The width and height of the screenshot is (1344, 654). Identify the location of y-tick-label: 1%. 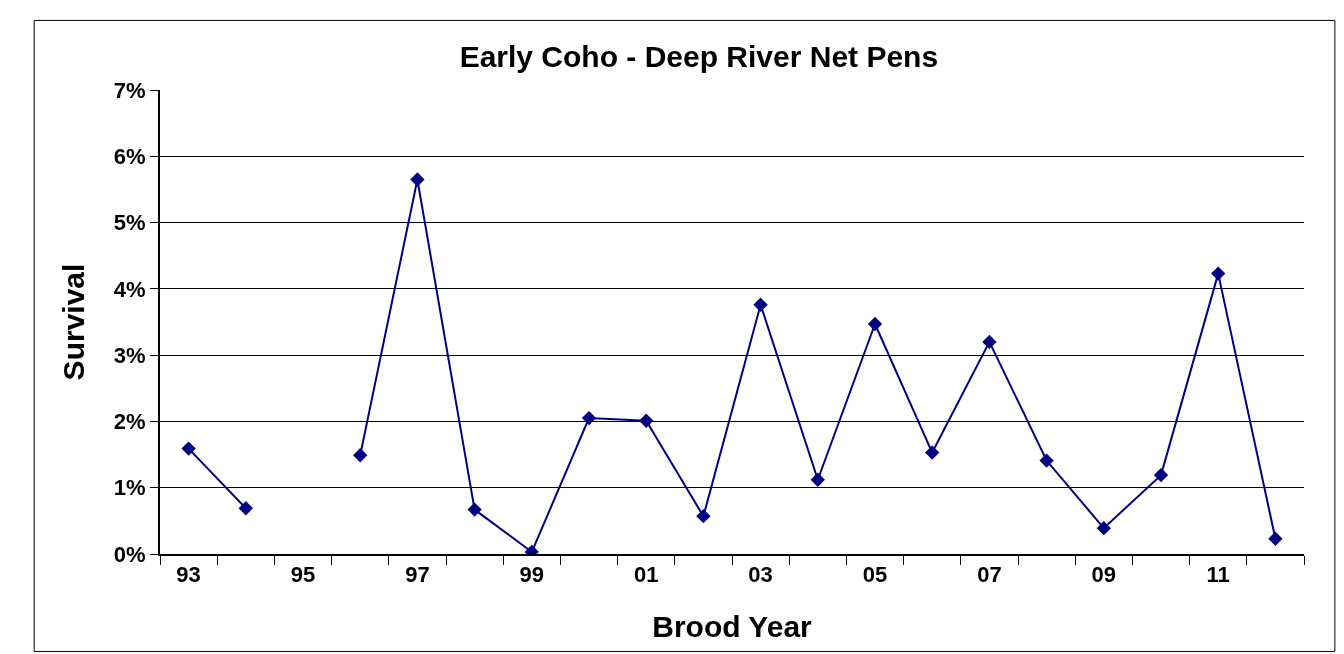
(129, 488).